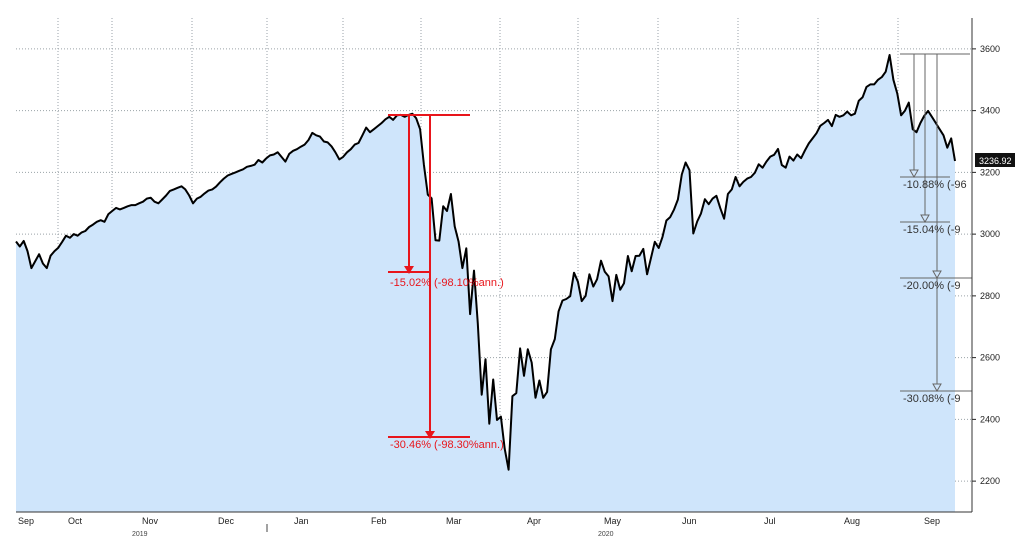 The width and height of the screenshot is (1024, 546). What do you see at coordinates (613, 521) in the screenshot?
I see `x-tick-label-8: May` at bounding box center [613, 521].